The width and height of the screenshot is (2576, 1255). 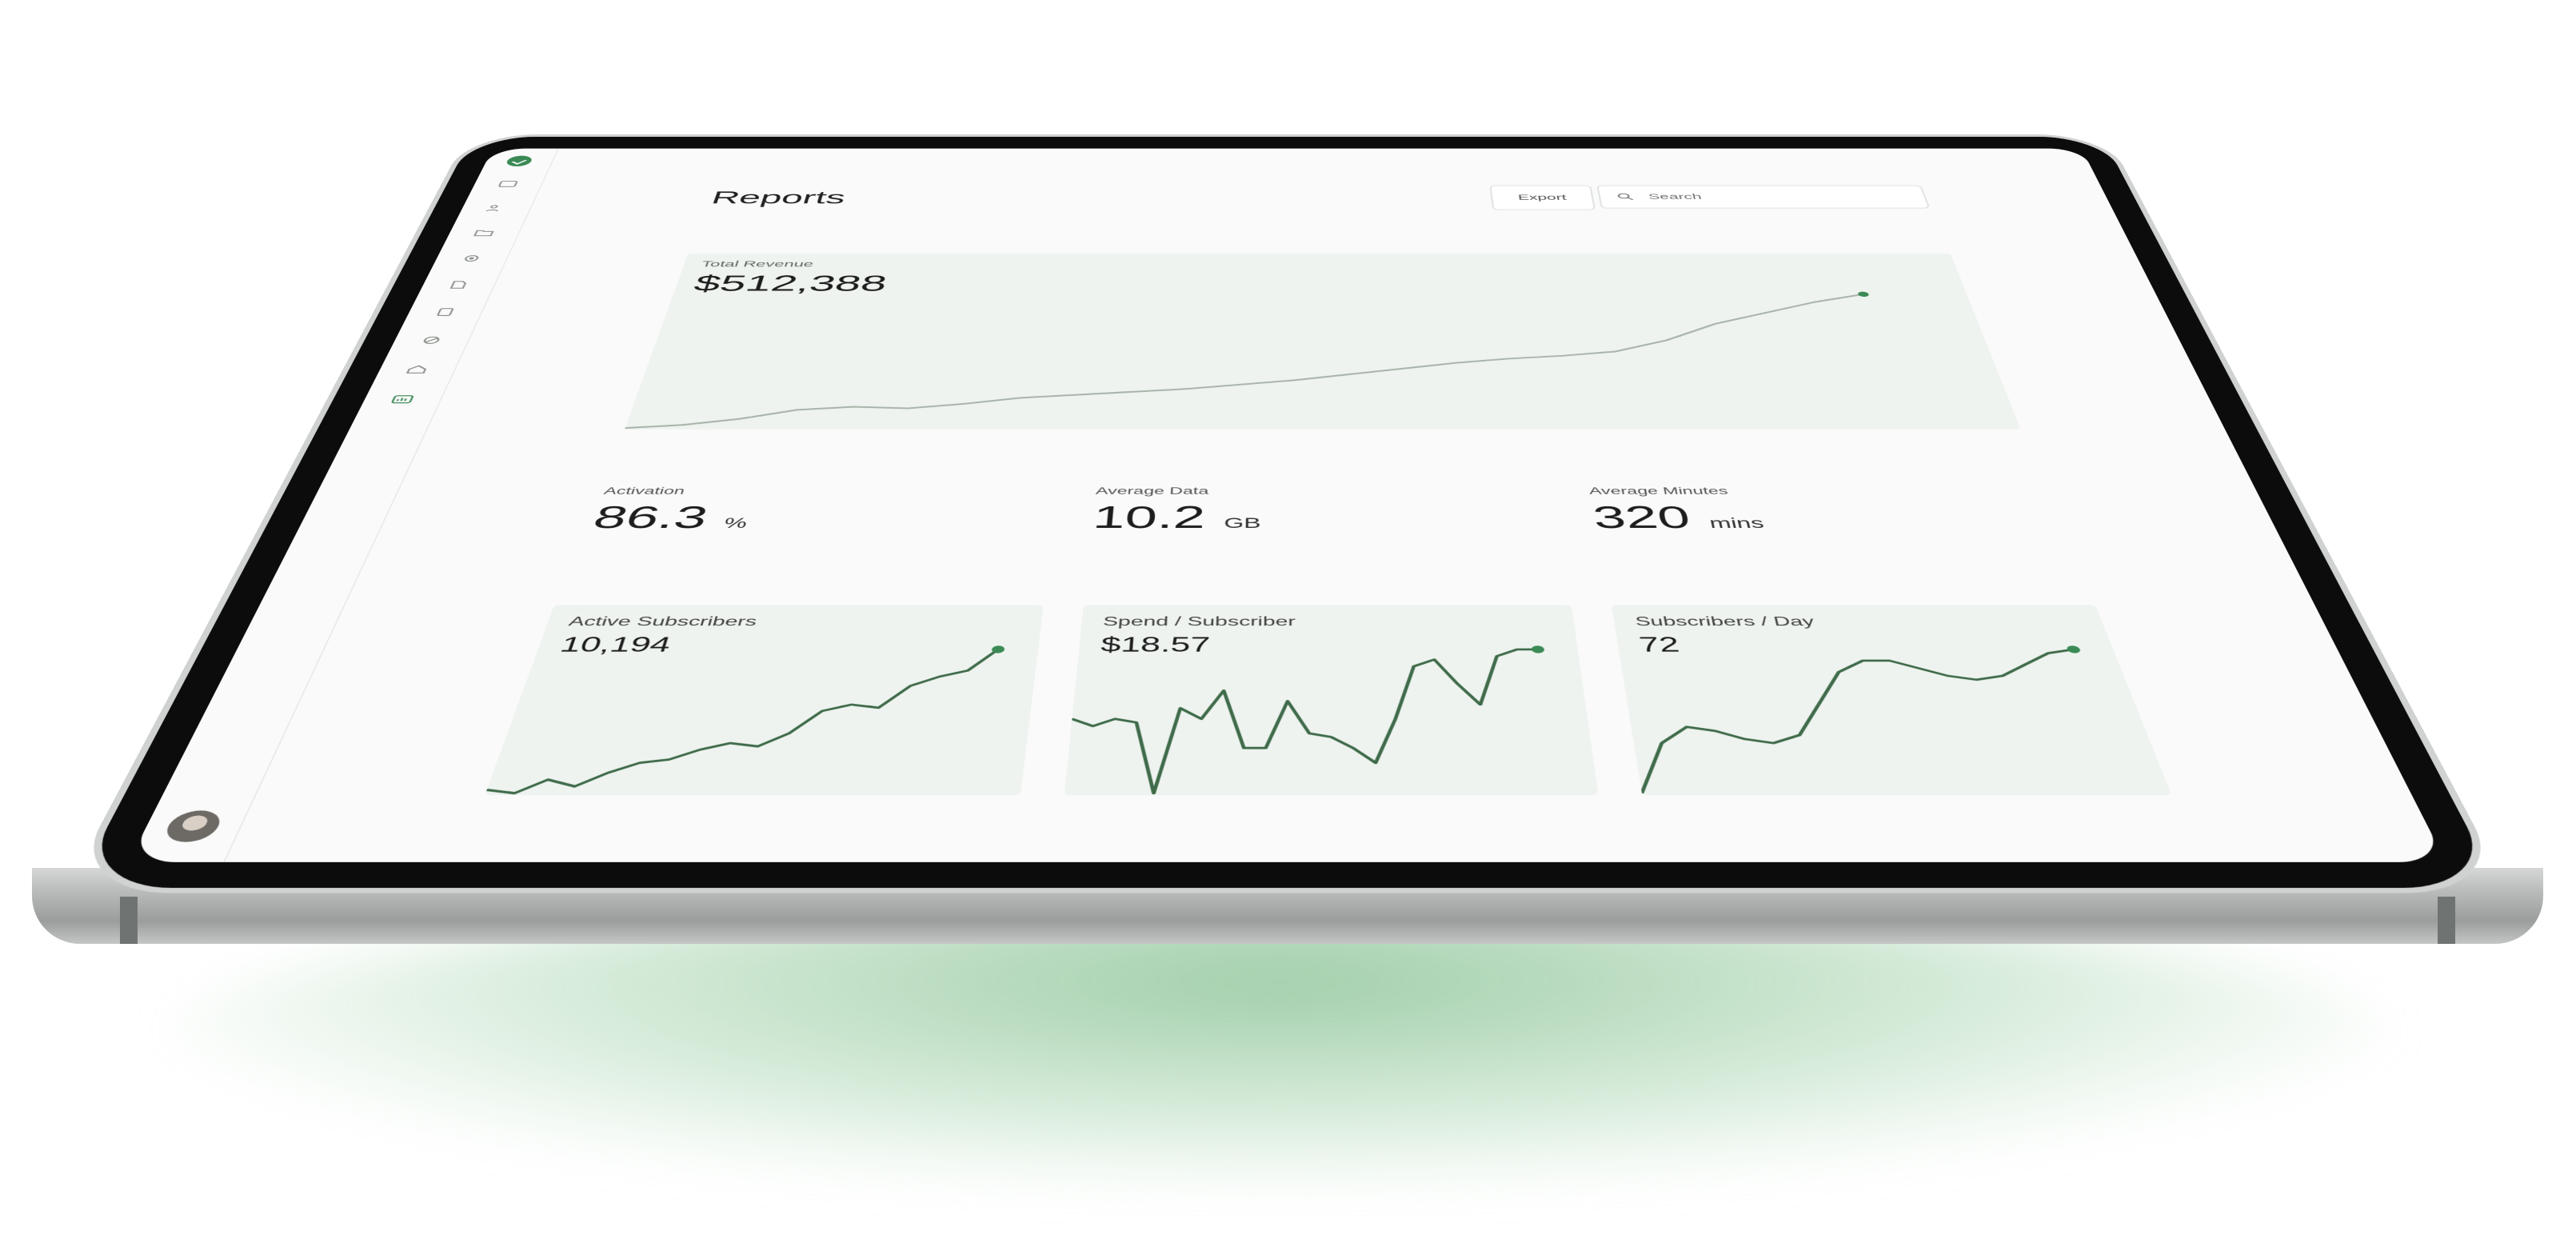 I want to click on check-logo-icon, so click(x=519, y=161).